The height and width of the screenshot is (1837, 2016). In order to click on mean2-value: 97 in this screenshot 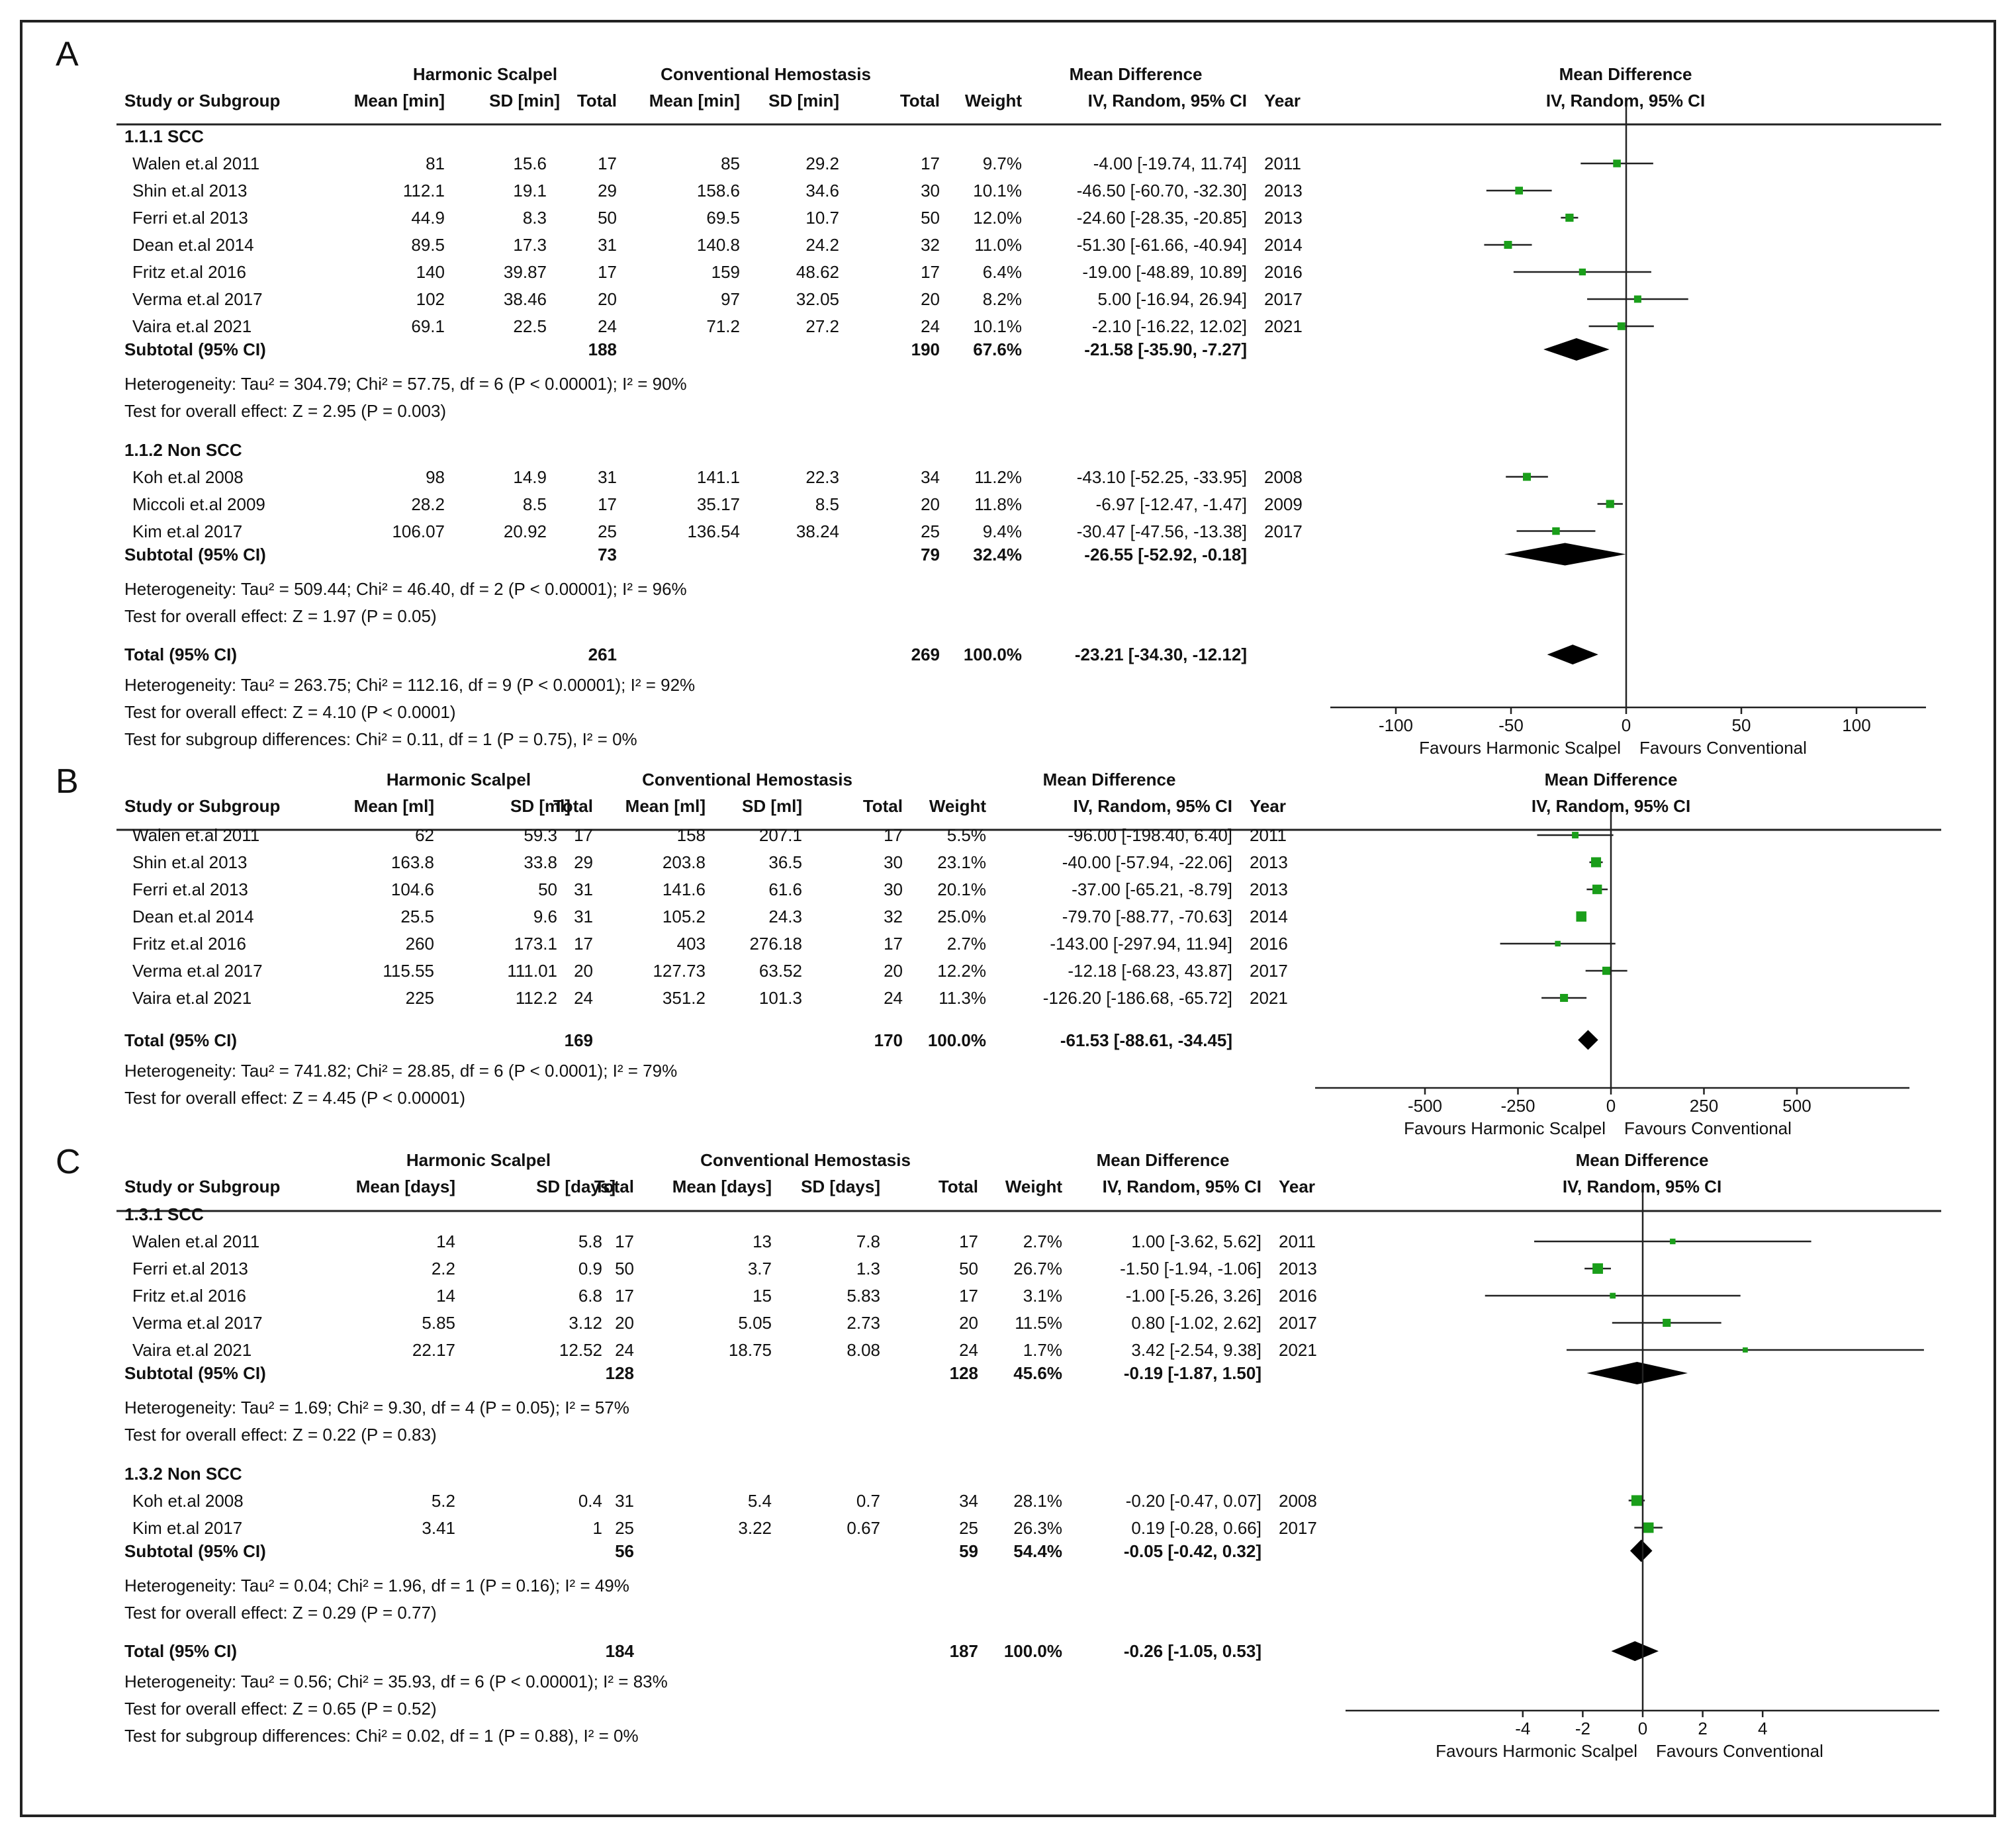, I will do `click(730, 299)`.